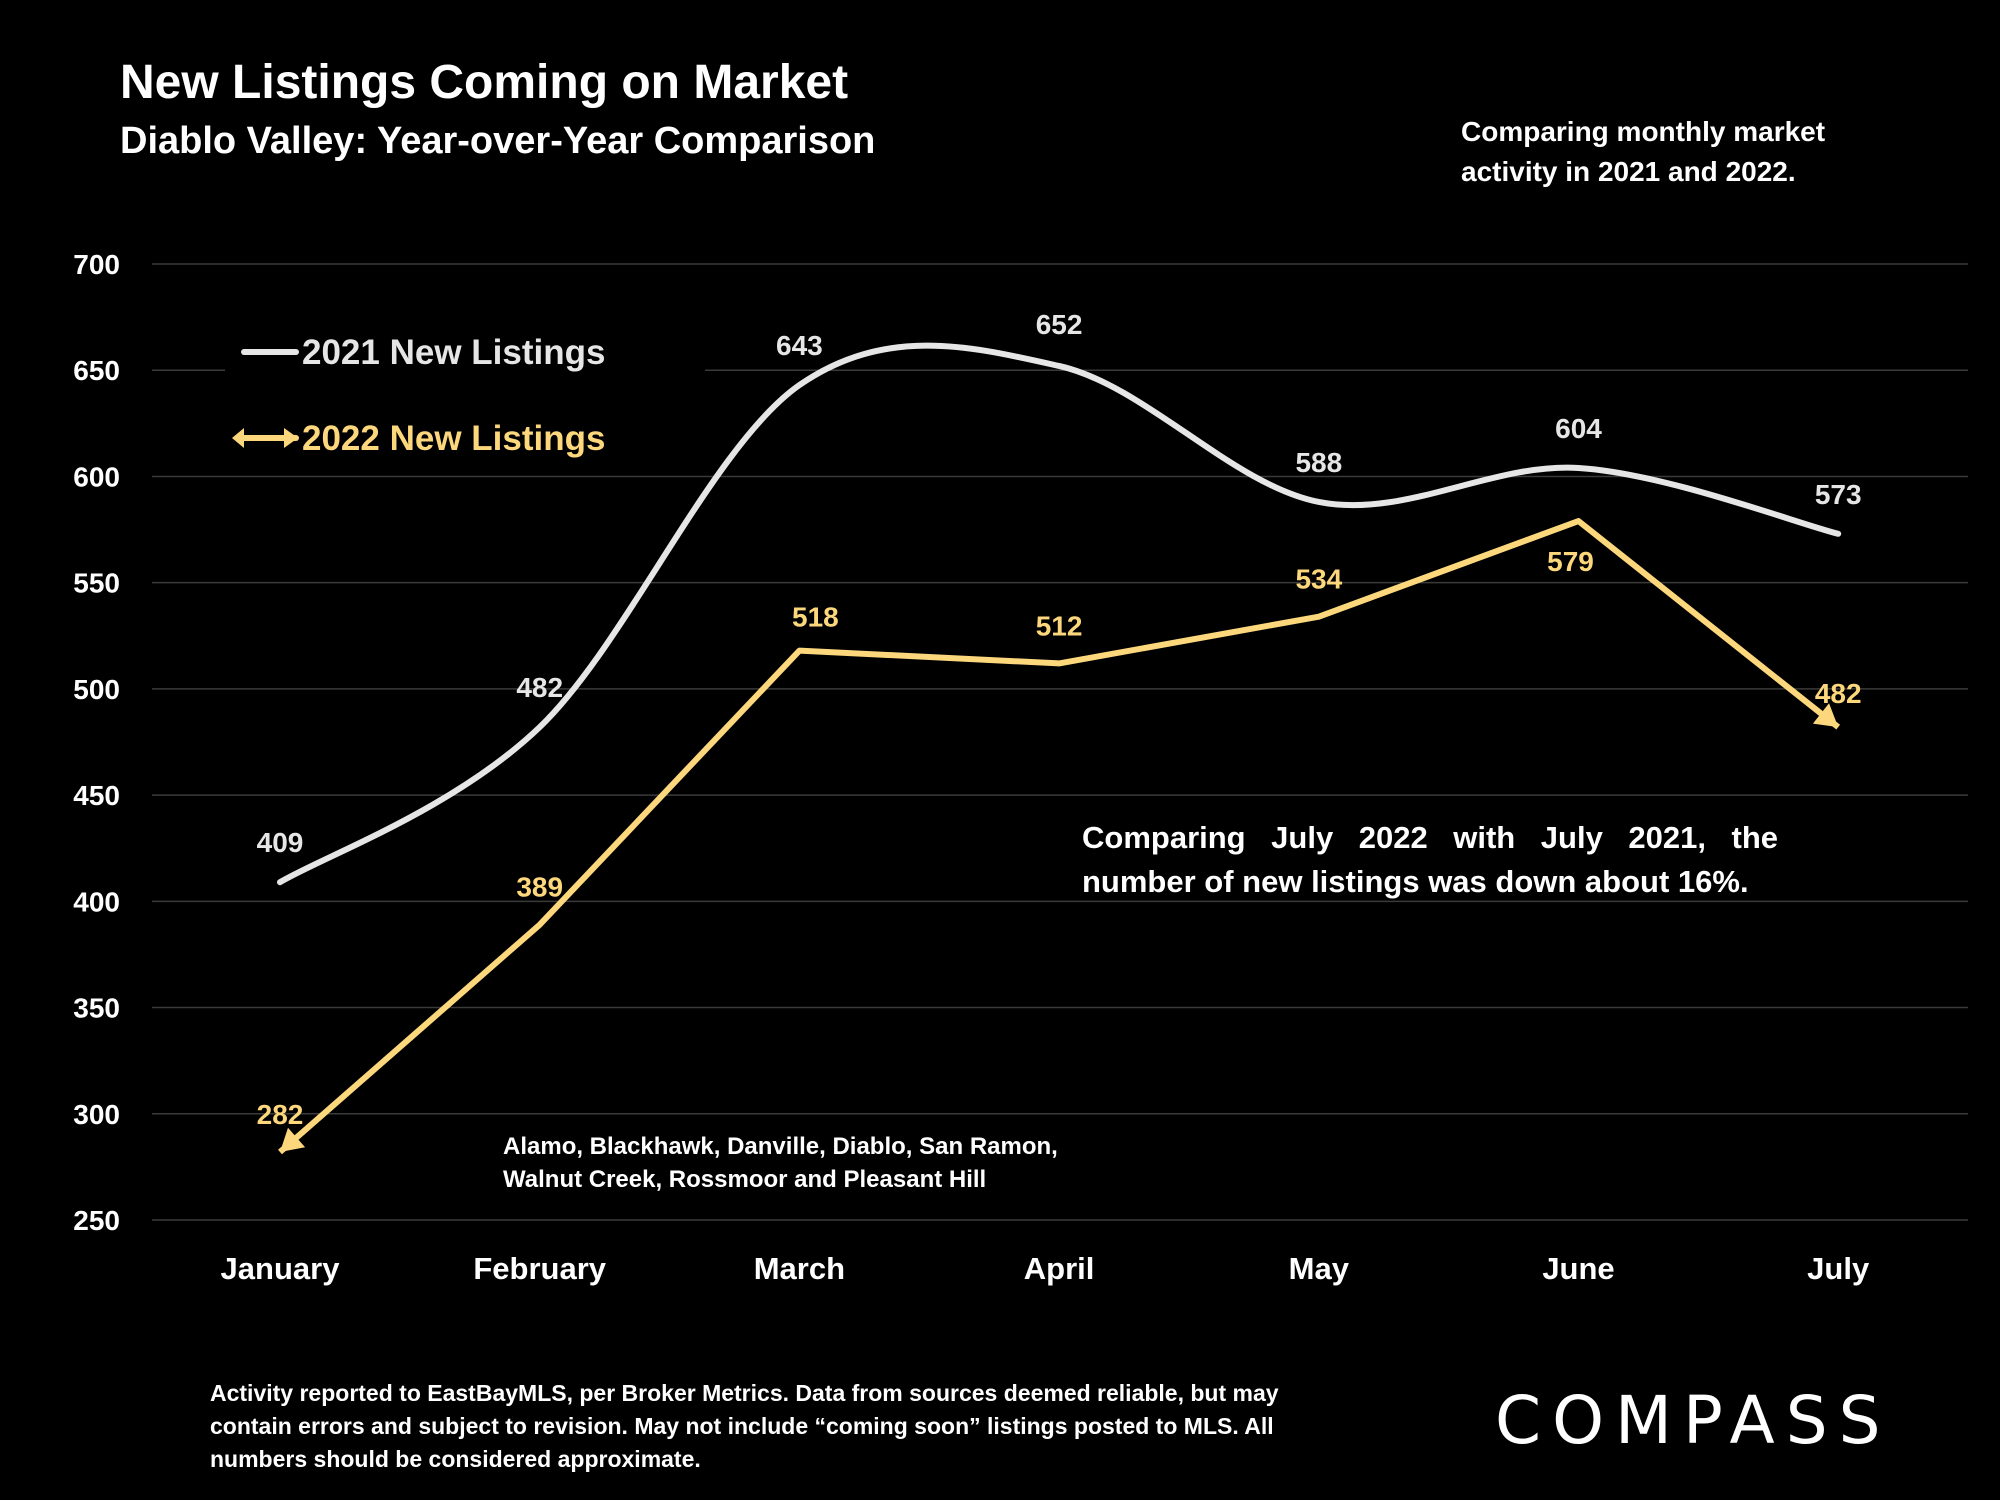  What do you see at coordinates (453, 438) in the screenshot?
I see `legend-label: 2022 New Listings` at bounding box center [453, 438].